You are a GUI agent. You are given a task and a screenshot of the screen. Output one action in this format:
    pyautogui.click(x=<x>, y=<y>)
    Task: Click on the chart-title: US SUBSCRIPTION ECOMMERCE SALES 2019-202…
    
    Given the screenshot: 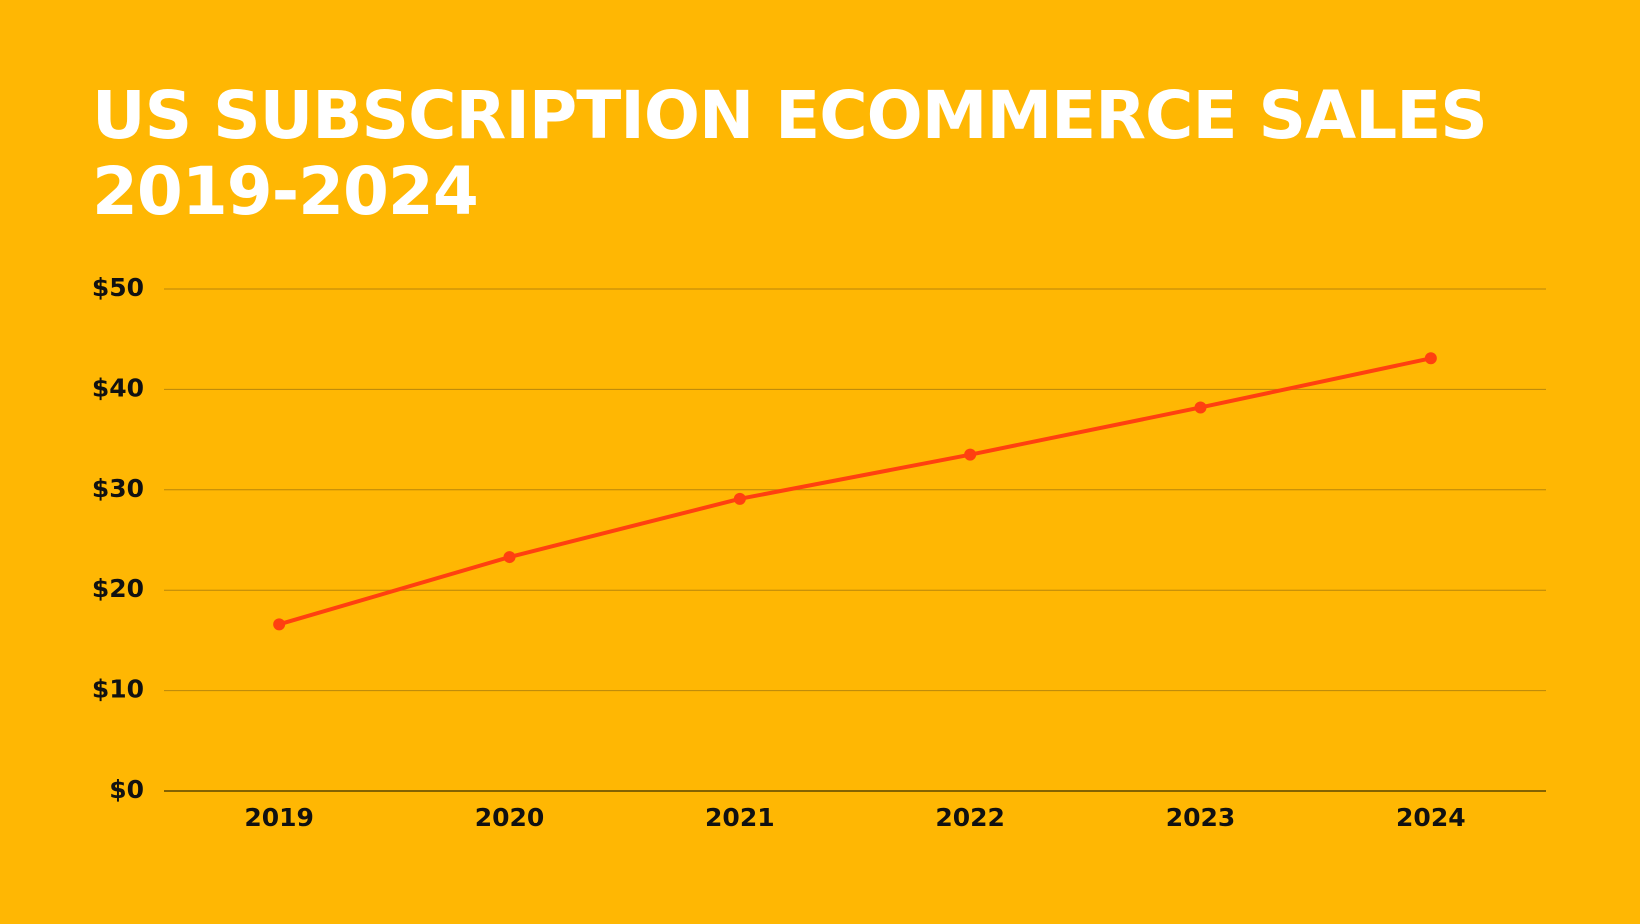 What is the action you would take?
    pyautogui.click(x=790, y=153)
    